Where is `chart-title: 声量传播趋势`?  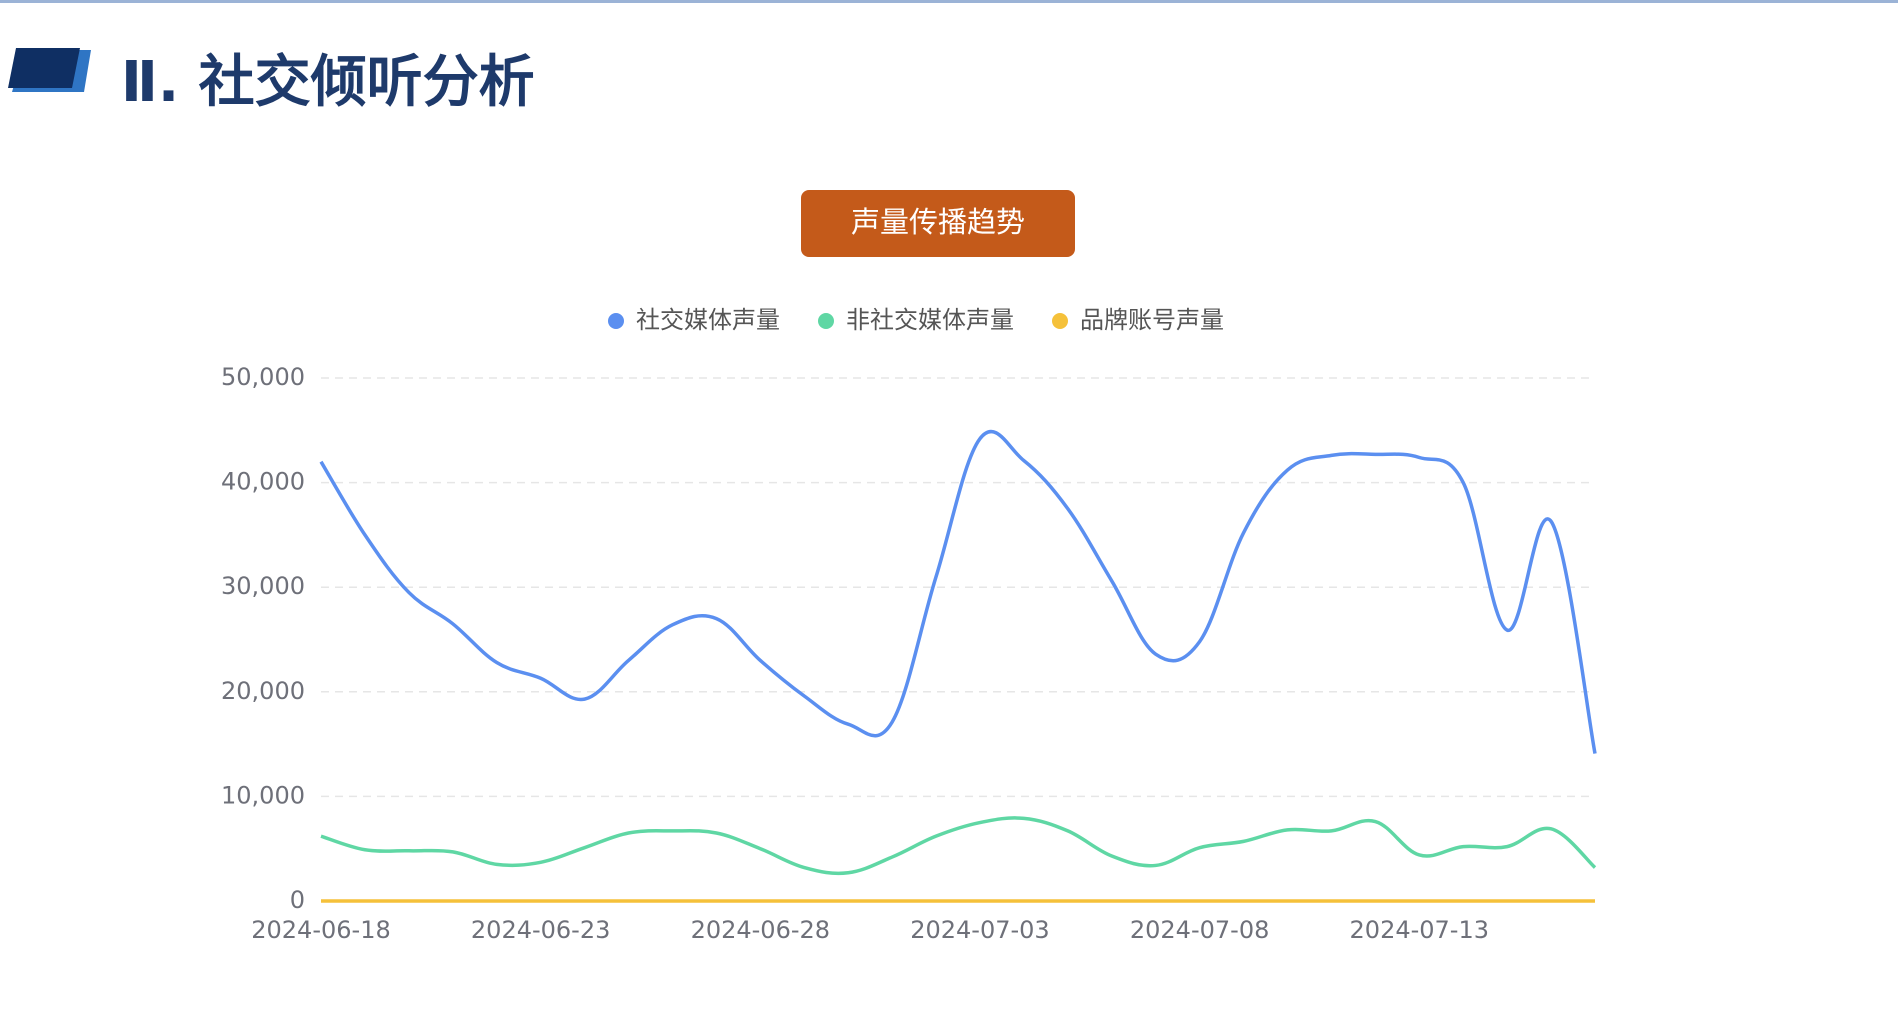
chart-title: 声量传播趋势 is located at coordinates (938, 222).